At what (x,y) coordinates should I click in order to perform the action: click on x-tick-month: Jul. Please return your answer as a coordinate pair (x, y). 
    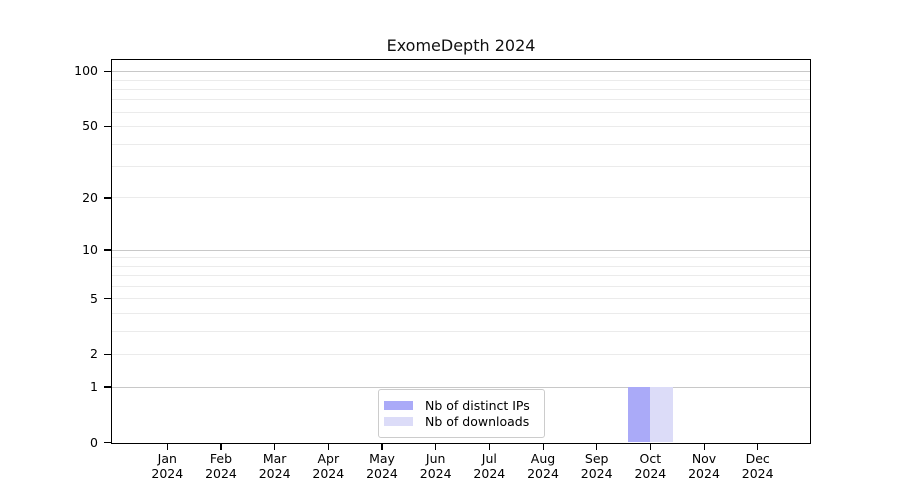
    Looking at the image, I should click on (489, 458).